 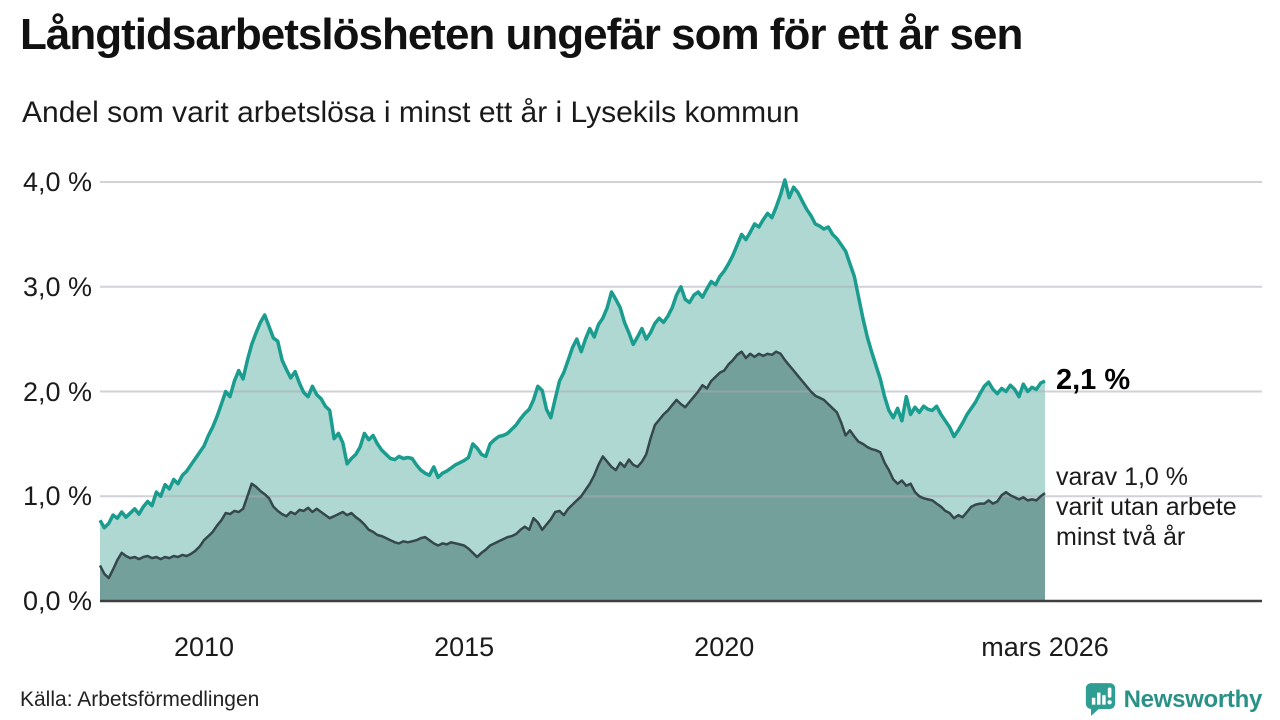 I want to click on y-tick-label: 2,0 %, so click(x=57, y=391).